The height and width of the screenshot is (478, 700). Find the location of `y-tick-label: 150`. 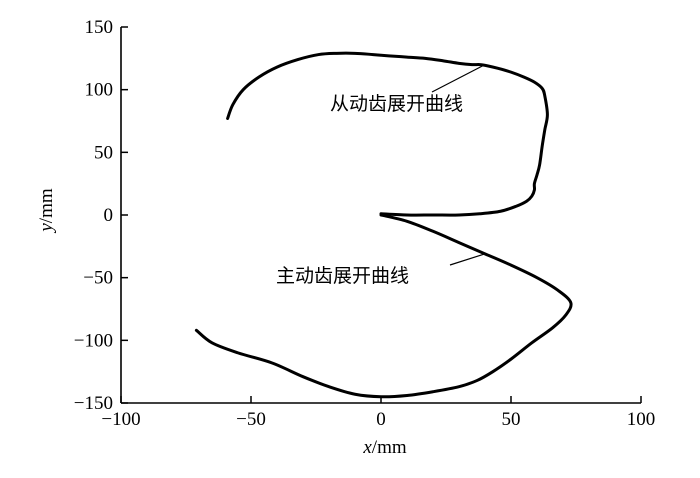

y-tick-label: 150 is located at coordinates (99, 27).